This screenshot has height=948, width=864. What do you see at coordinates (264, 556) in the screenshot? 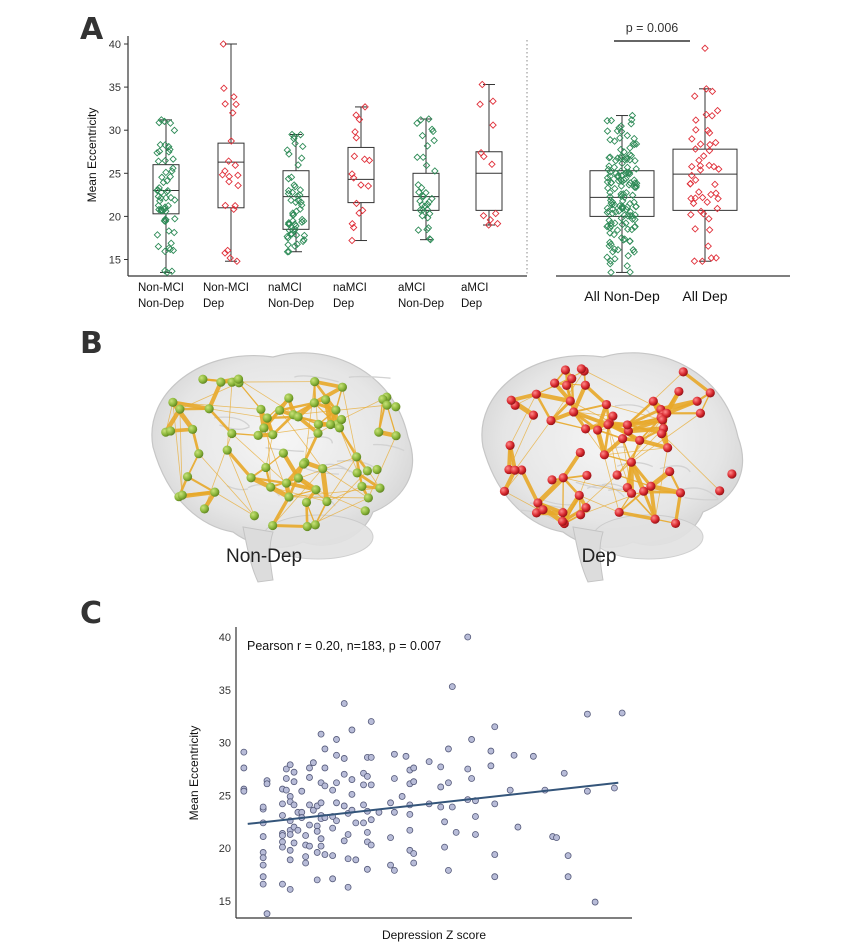
I see `brain-label-non-dep: Non-Dep` at bounding box center [264, 556].